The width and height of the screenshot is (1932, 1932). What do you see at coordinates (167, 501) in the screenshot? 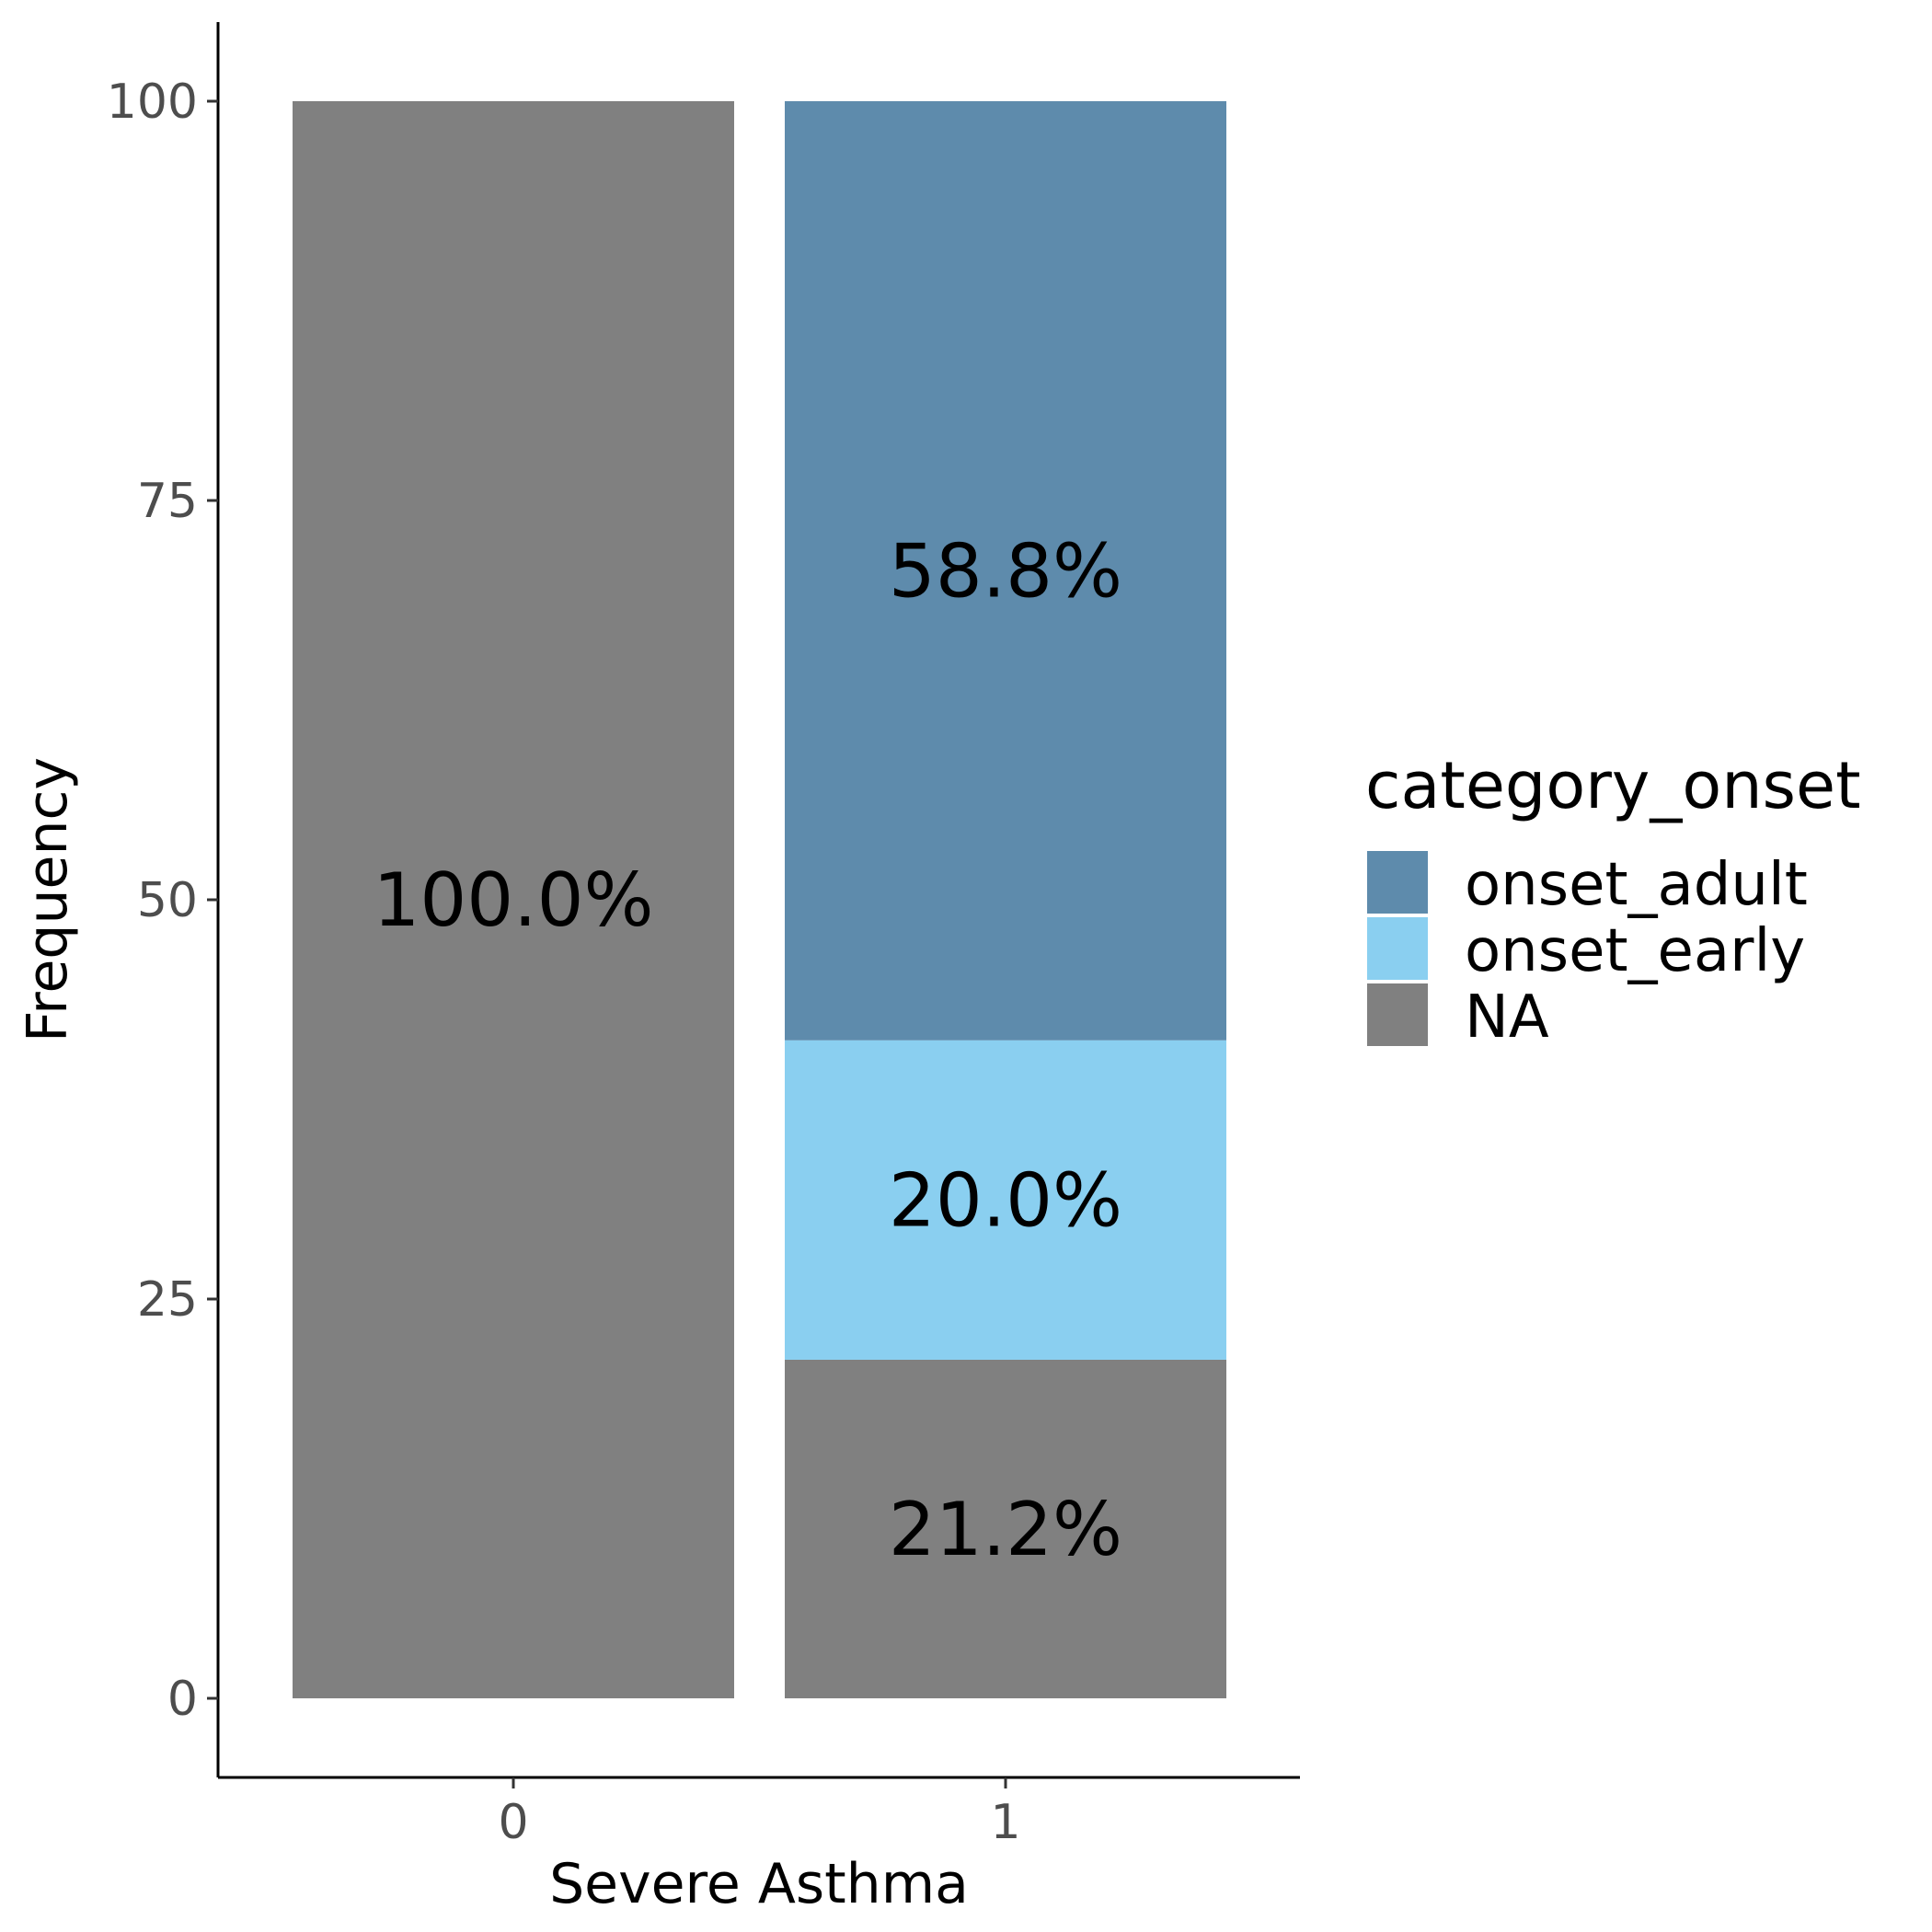
I see `y-tick-label: 75` at bounding box center [167, 501].